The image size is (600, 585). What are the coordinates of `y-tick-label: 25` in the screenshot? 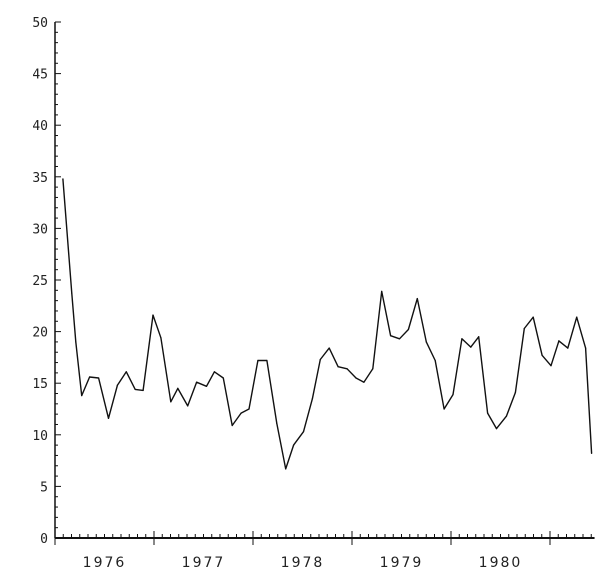 It's located at (40, 281).